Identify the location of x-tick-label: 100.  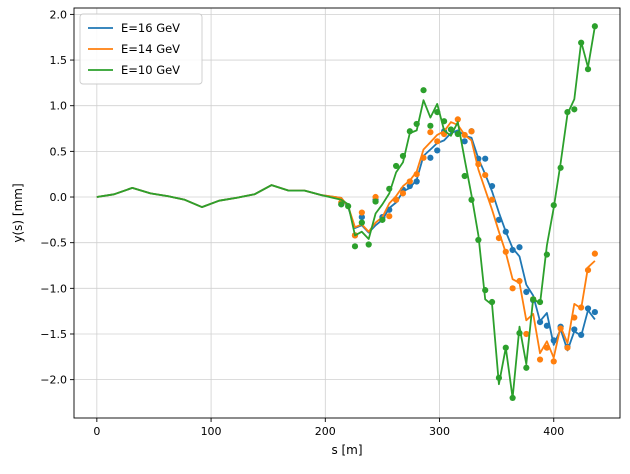
(211, 431).